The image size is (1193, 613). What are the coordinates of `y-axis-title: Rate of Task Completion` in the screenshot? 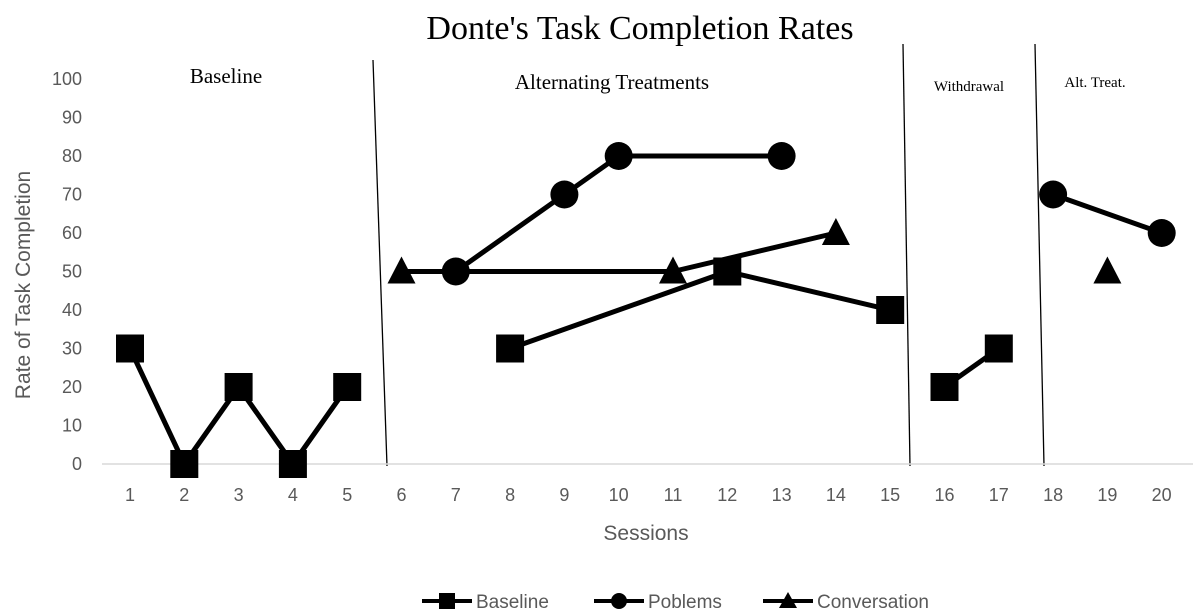 It's located at (23, 285).